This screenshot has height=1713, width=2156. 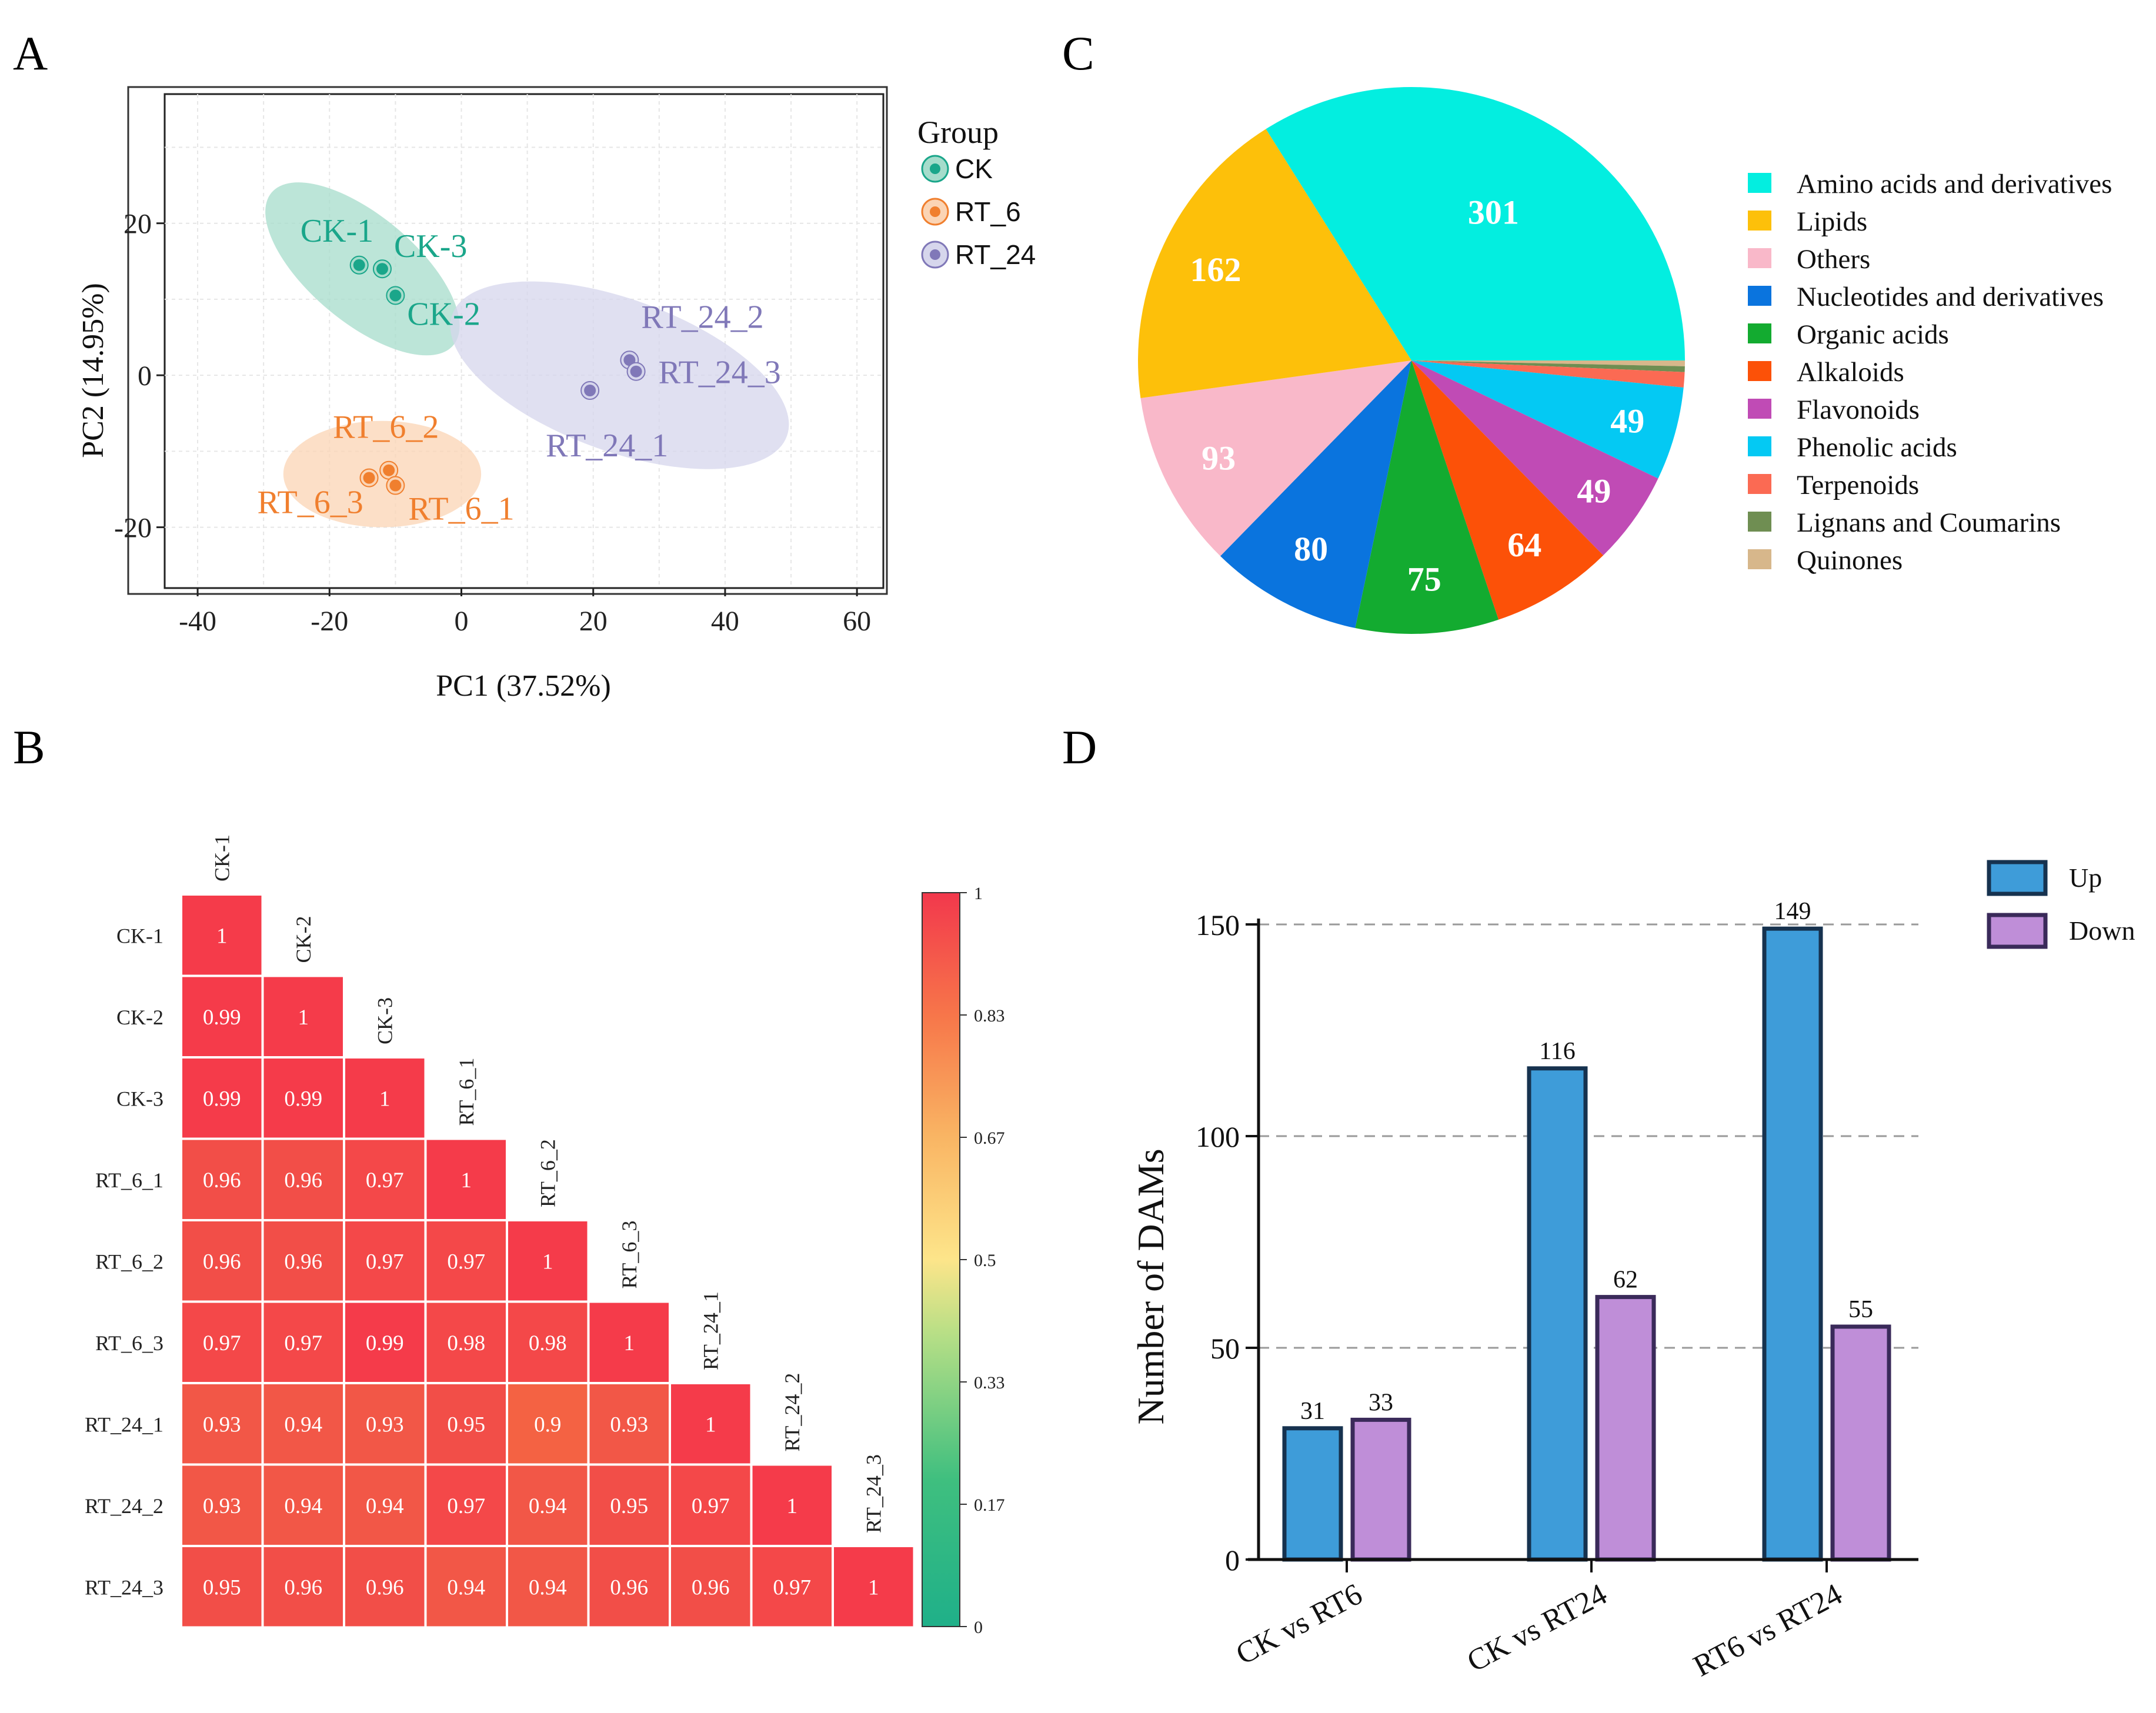 What do you see at coordinates (124, 1506) in the screenshot?
I see `heatmap-row-label: RT_24_2` at bounding box center [124, 1506].